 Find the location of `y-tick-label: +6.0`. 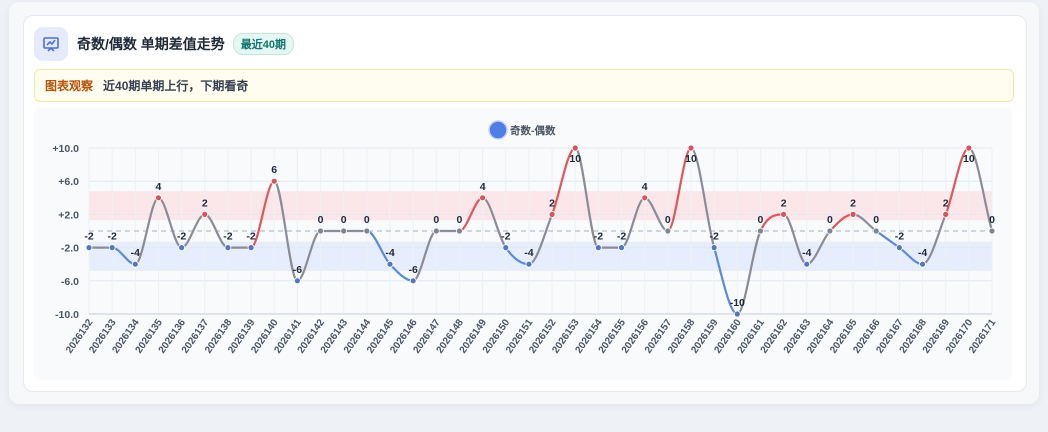

y-tick-label: +6.0 is located at coordinates (68, 182).